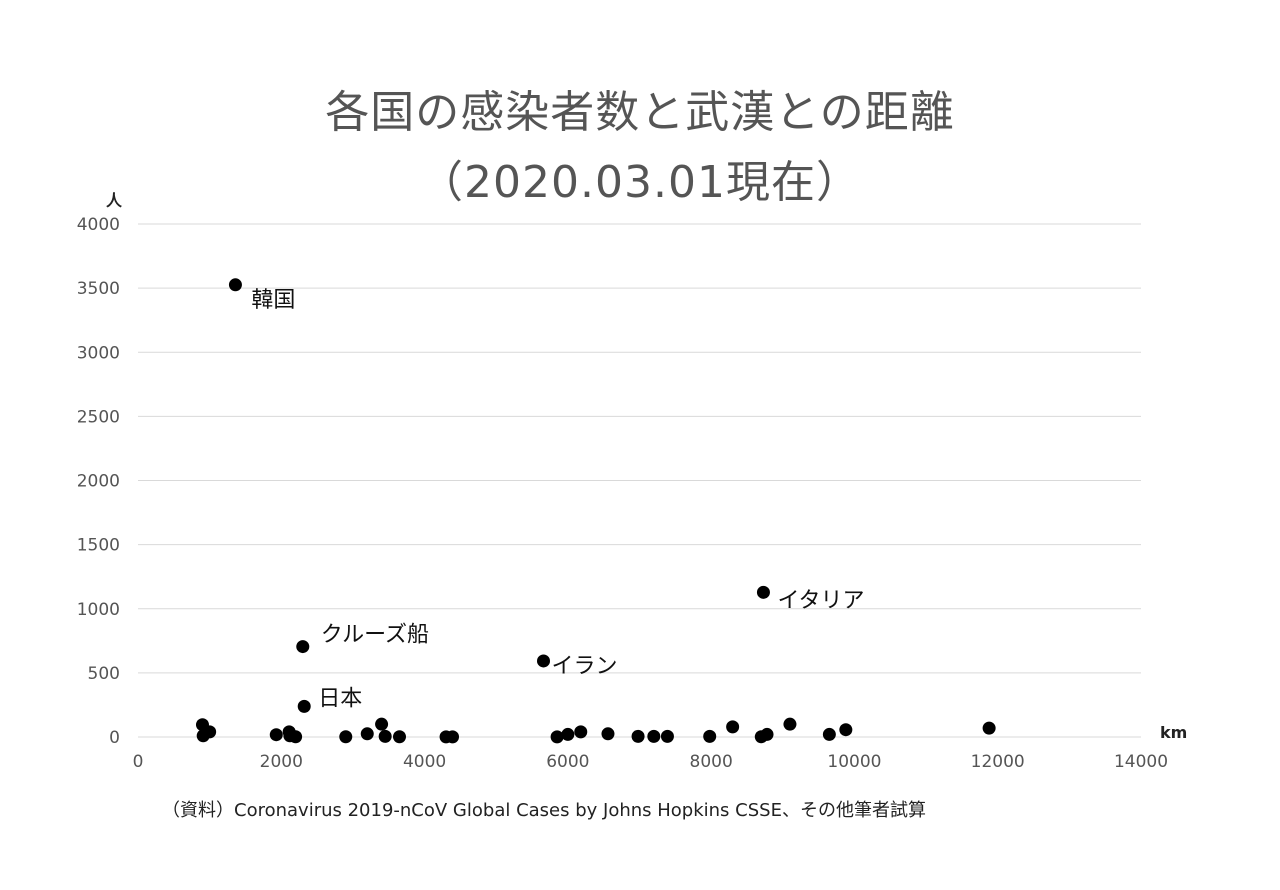  I want to click on y-tick-label: 2500, so click(98, 417).